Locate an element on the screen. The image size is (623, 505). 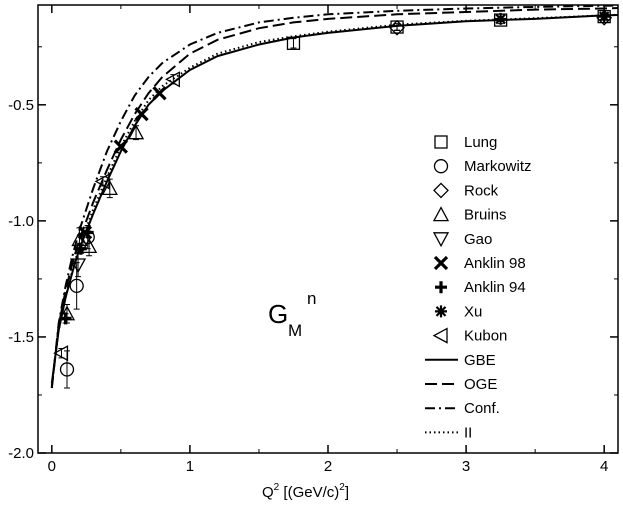
legend-lung-marker is located at coordinates (441, 142).